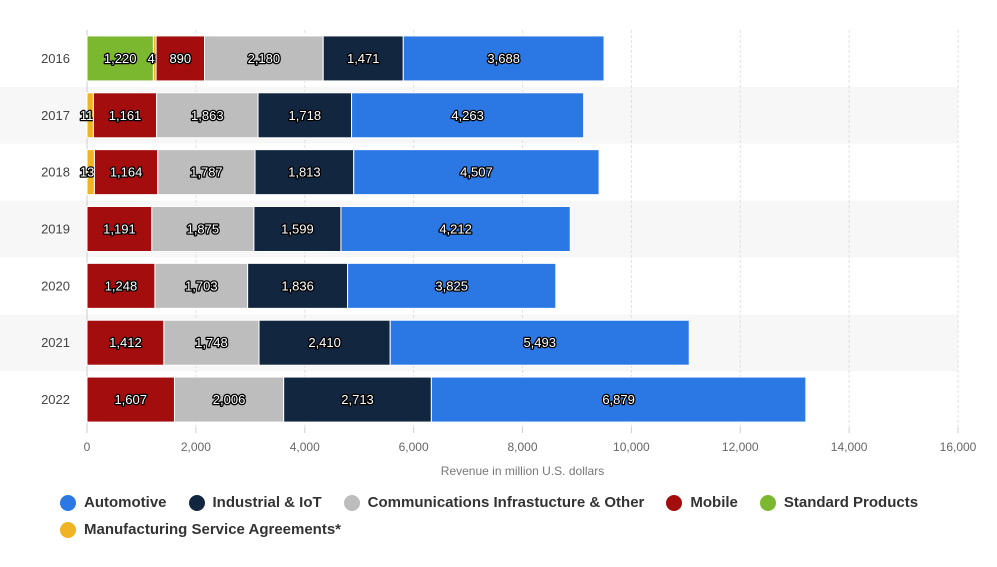 This screenshot has height=567, width=997. Describe the element at coordinates (522, 447) in the screenshot. I see `x-tick-label: 8,000` at that location.